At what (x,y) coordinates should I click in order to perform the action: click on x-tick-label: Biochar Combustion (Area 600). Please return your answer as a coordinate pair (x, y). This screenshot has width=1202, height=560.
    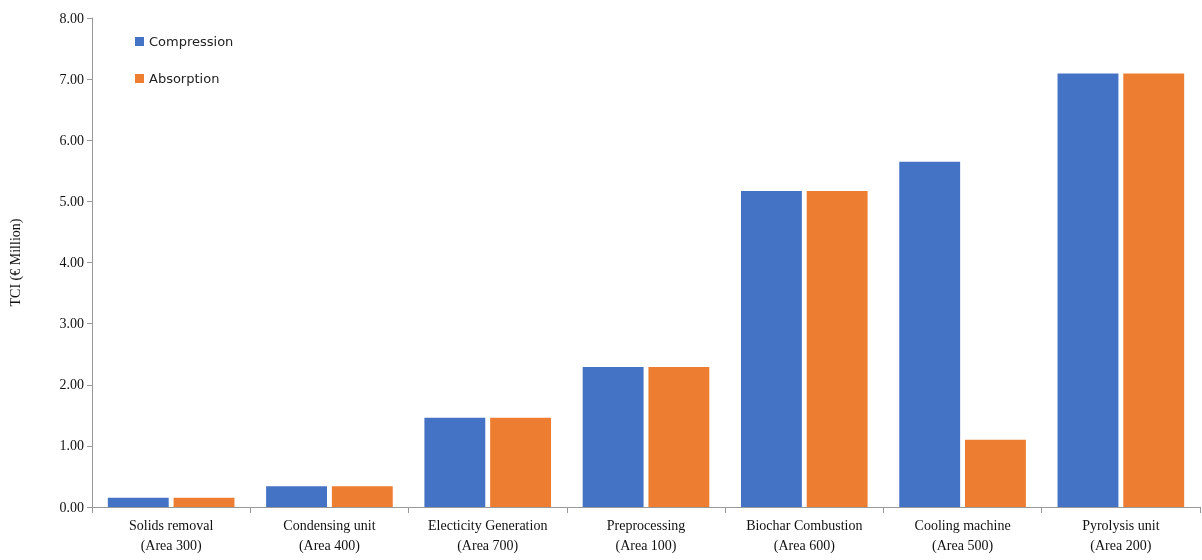
    Looking at the image, I should click on (804, 535).